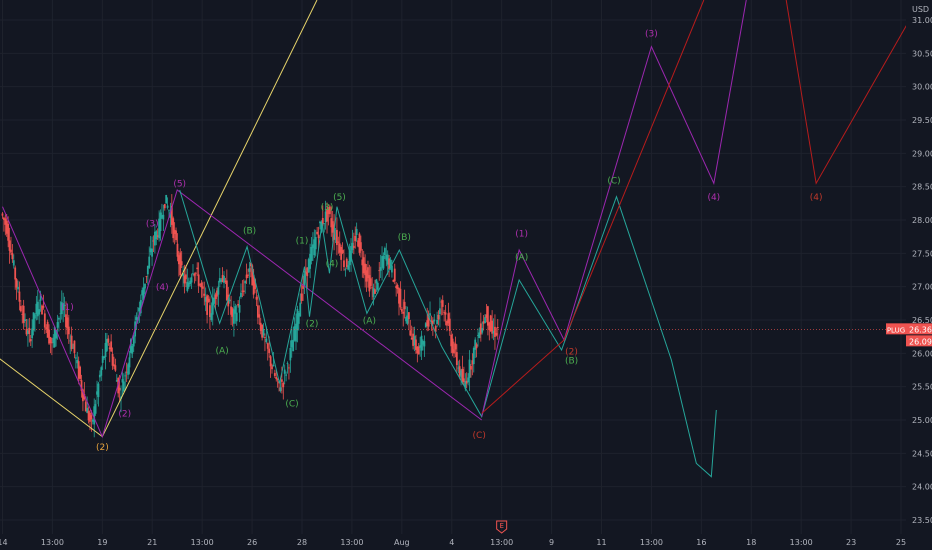  What do you see at coordinates (179, 185) in the screenshot?
I see `wave-label: (5)` at bounding box center [179, 185].